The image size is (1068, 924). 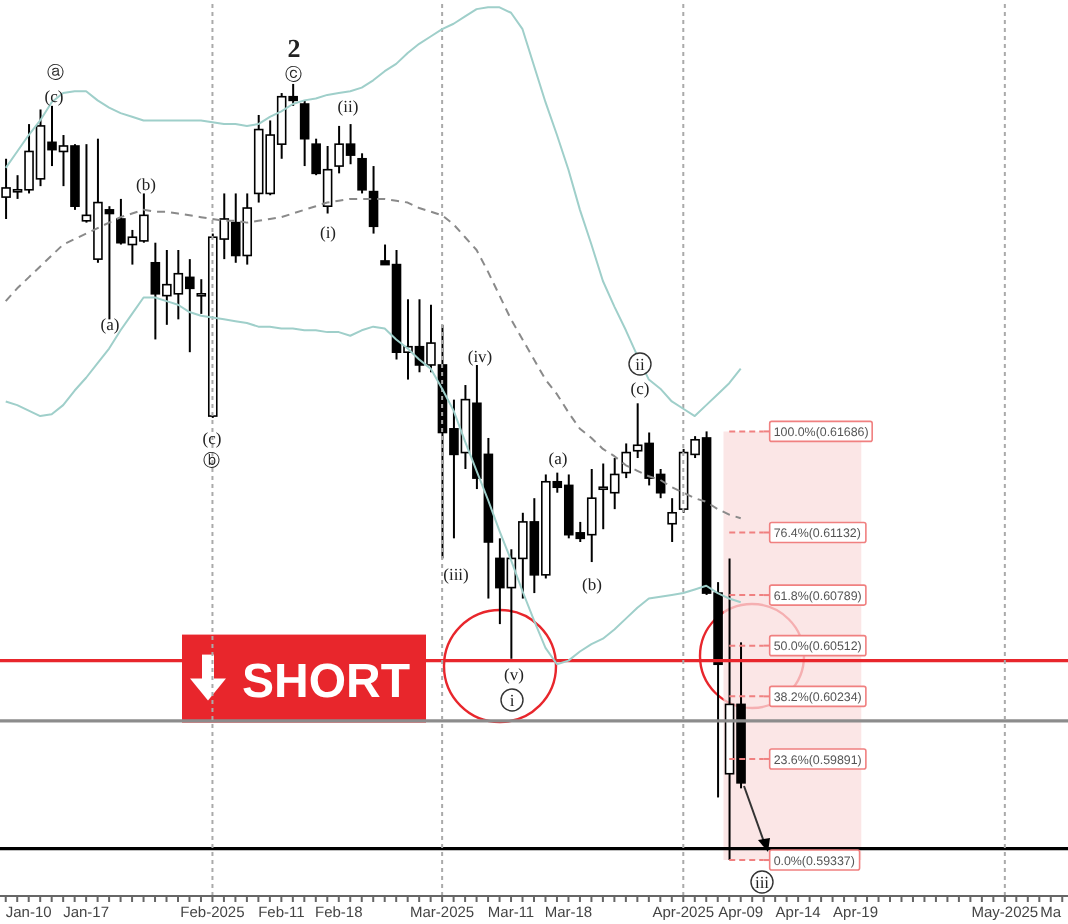 I want to click on annotation: ⓒ, so click(x=294, y=74).